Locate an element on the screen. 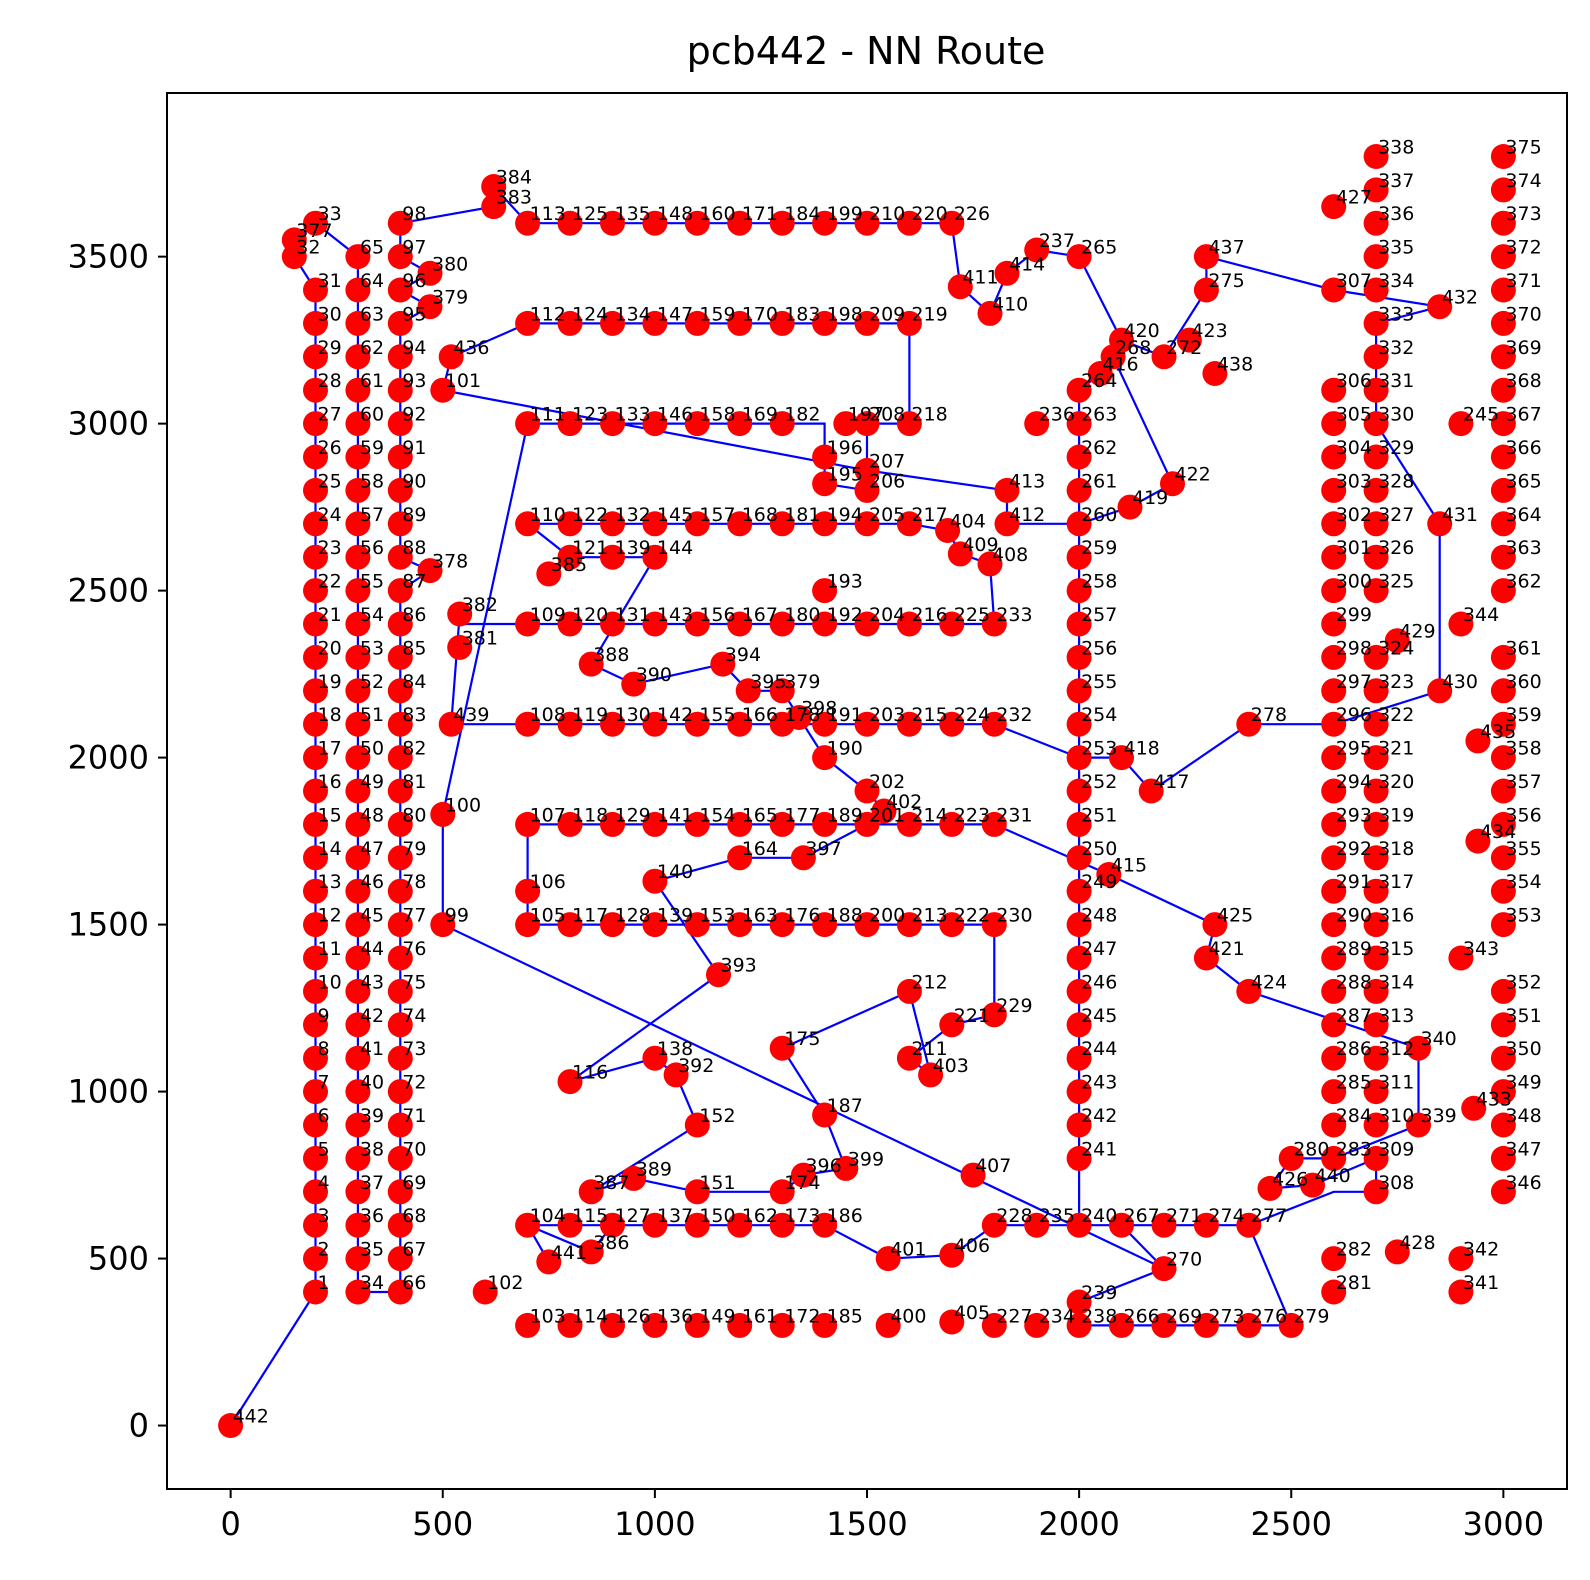  city-label: 66 is located at coordinates (414, 1283).